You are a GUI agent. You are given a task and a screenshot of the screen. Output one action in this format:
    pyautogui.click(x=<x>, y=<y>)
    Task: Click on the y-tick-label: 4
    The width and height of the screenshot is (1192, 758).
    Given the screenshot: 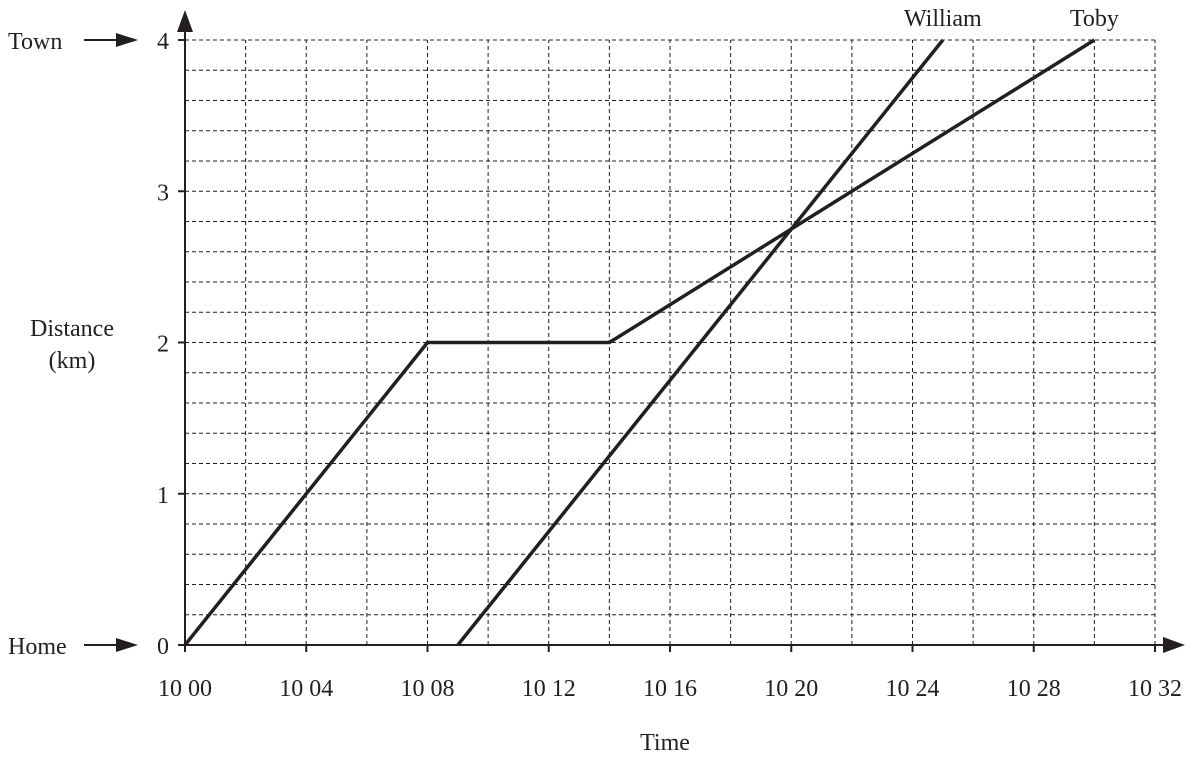 What is the action you would take?
    pyautogui.click(x=163, y=42)
    